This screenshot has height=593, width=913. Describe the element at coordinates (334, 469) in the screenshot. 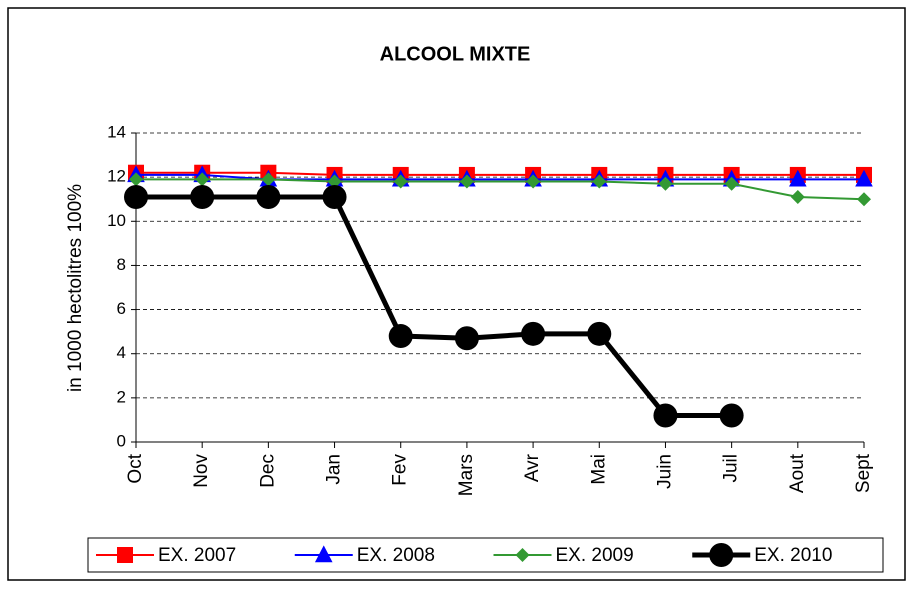

I see `x-tick-label: Jan` at that location.